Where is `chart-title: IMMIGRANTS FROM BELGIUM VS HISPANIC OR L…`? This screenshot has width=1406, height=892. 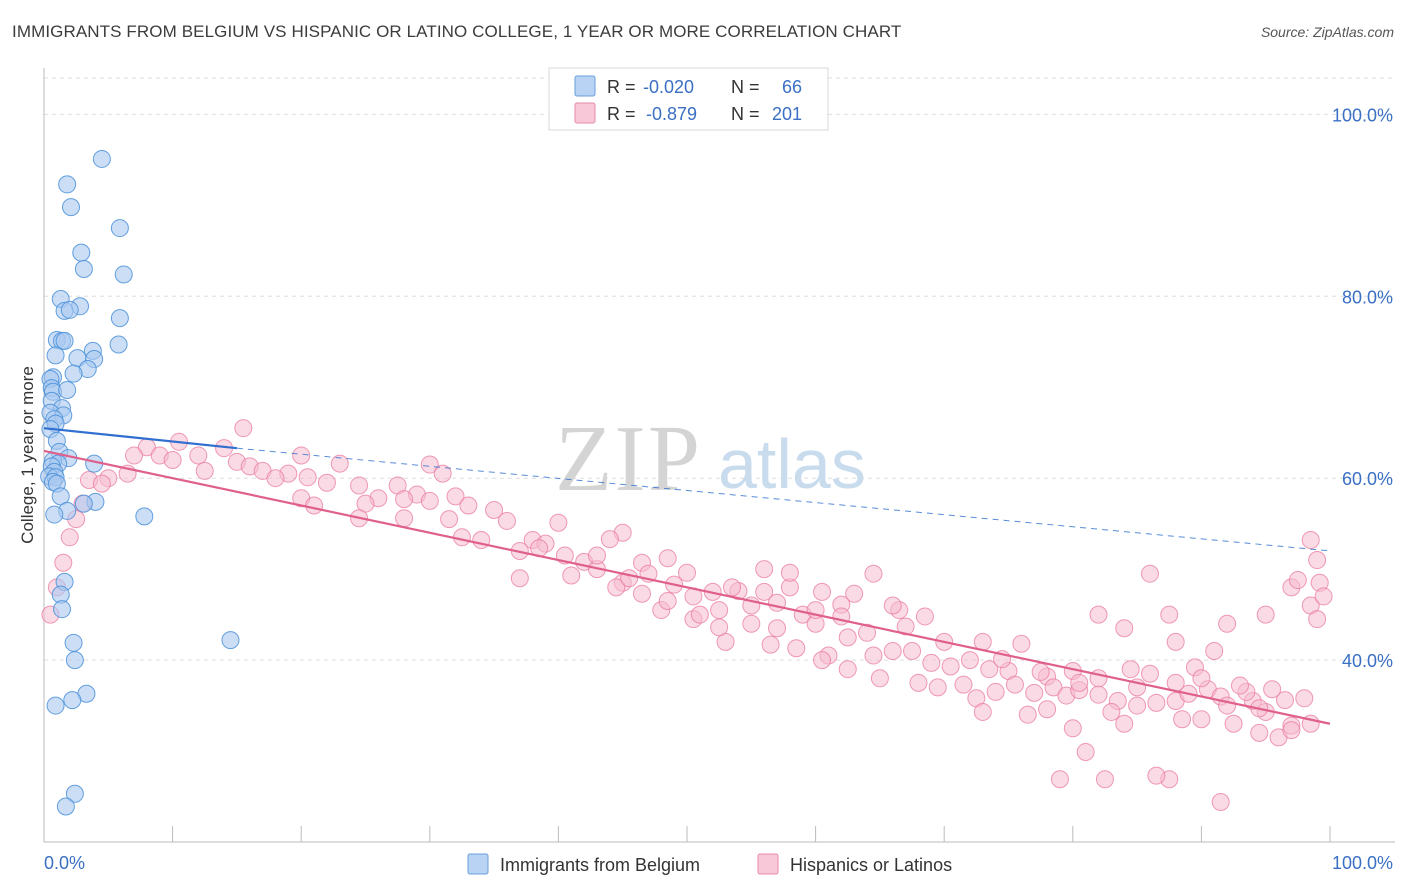
chart-title: IMMIGRANTS FROM BELGIUM VS HISPANIC OR L… is located at coordinates (457, 31).